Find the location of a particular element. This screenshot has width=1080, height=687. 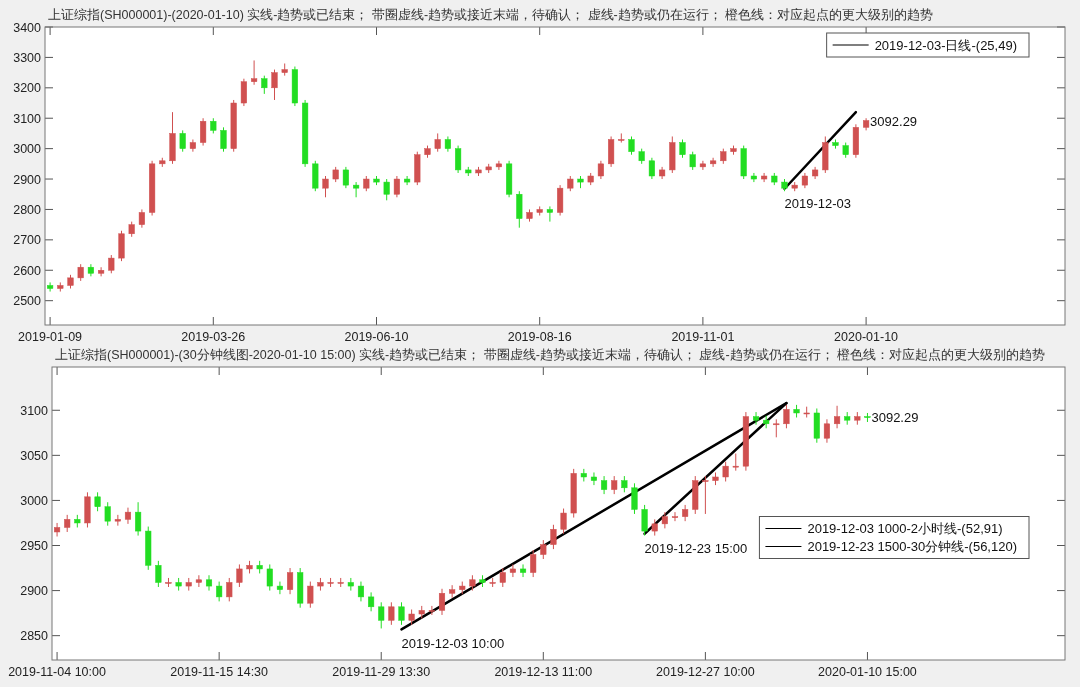

y-tick-label: 2850 is located at coordinates (34, 636).